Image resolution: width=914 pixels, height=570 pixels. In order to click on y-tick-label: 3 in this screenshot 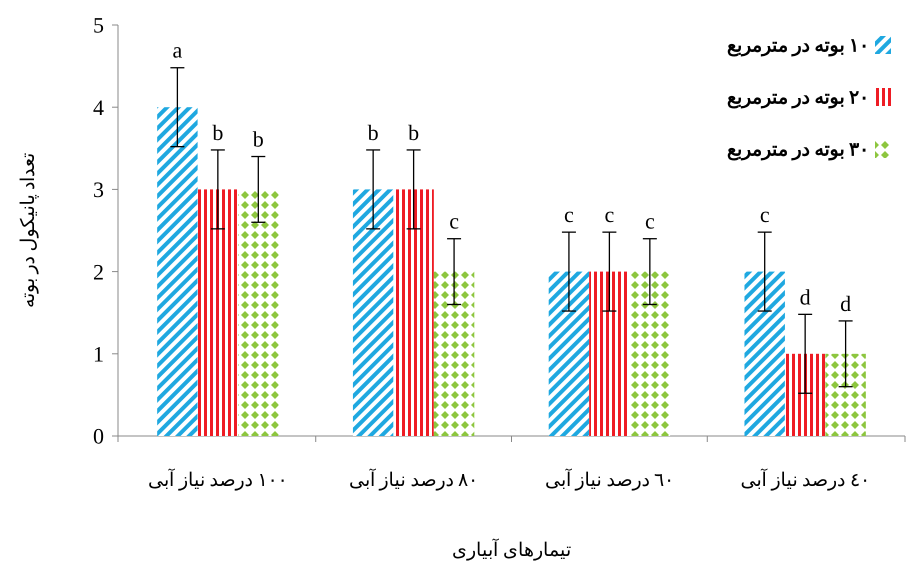, I will do `click(98, 189)`.